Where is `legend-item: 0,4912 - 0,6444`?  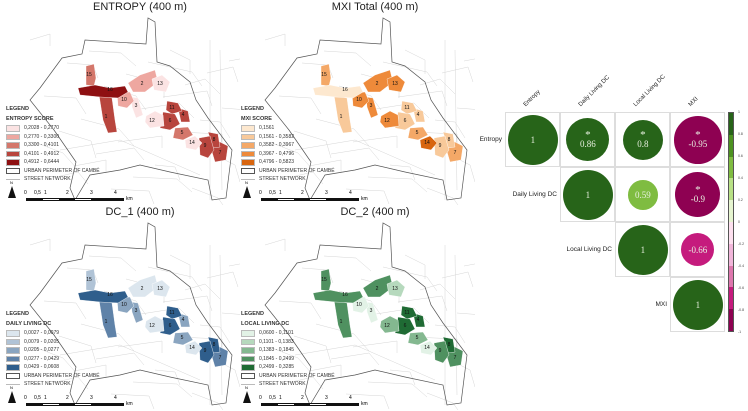
legend-item: 0,4912 - 0,6444 is located at coordinates (61, 162).